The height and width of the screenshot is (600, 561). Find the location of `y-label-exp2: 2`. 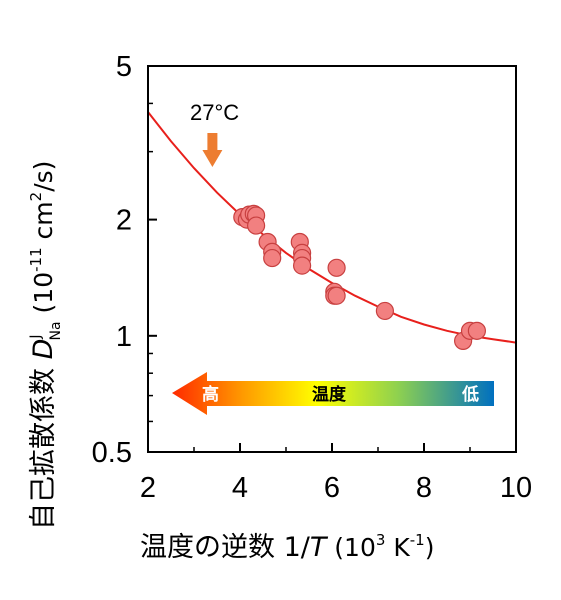

y-label-exp2: 2 is located at coordinates (36, 197).